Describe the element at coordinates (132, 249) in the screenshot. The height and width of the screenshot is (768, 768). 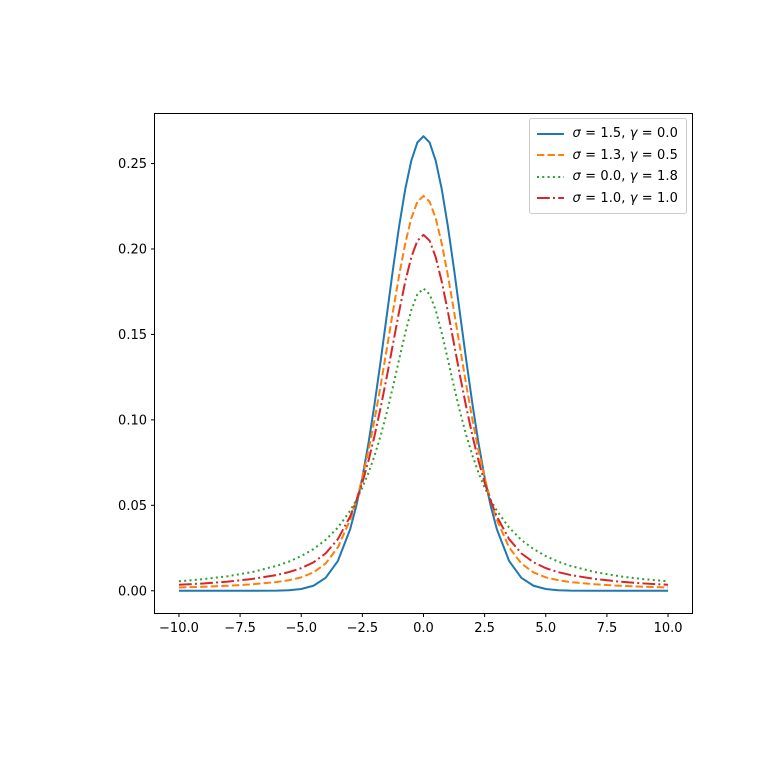
I see `y-tick-label: 0.20` at that location.